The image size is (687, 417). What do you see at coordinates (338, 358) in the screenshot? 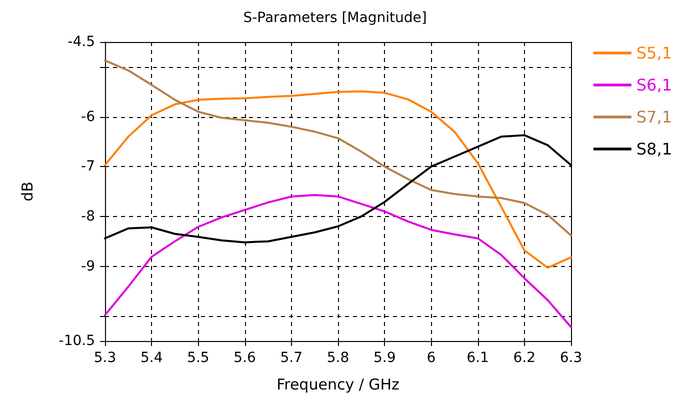
I see `x-tick-label: 5.8` at bounding box center [338, 358].